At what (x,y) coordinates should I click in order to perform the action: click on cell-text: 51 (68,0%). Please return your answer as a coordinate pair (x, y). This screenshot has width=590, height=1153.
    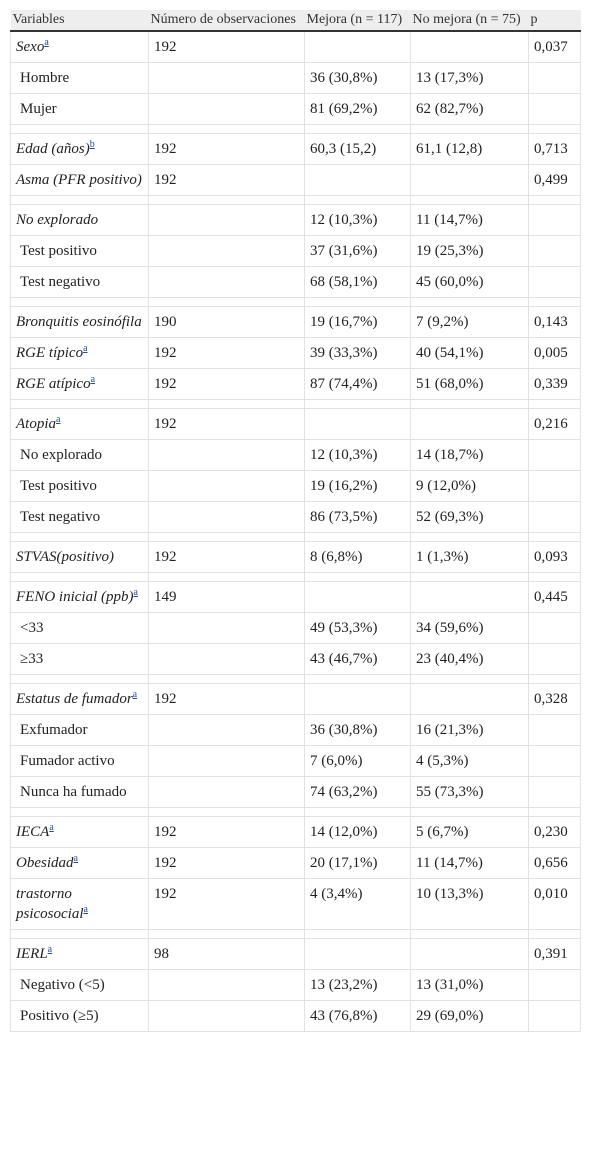
    Looking at the image, I should click on (450, 384).